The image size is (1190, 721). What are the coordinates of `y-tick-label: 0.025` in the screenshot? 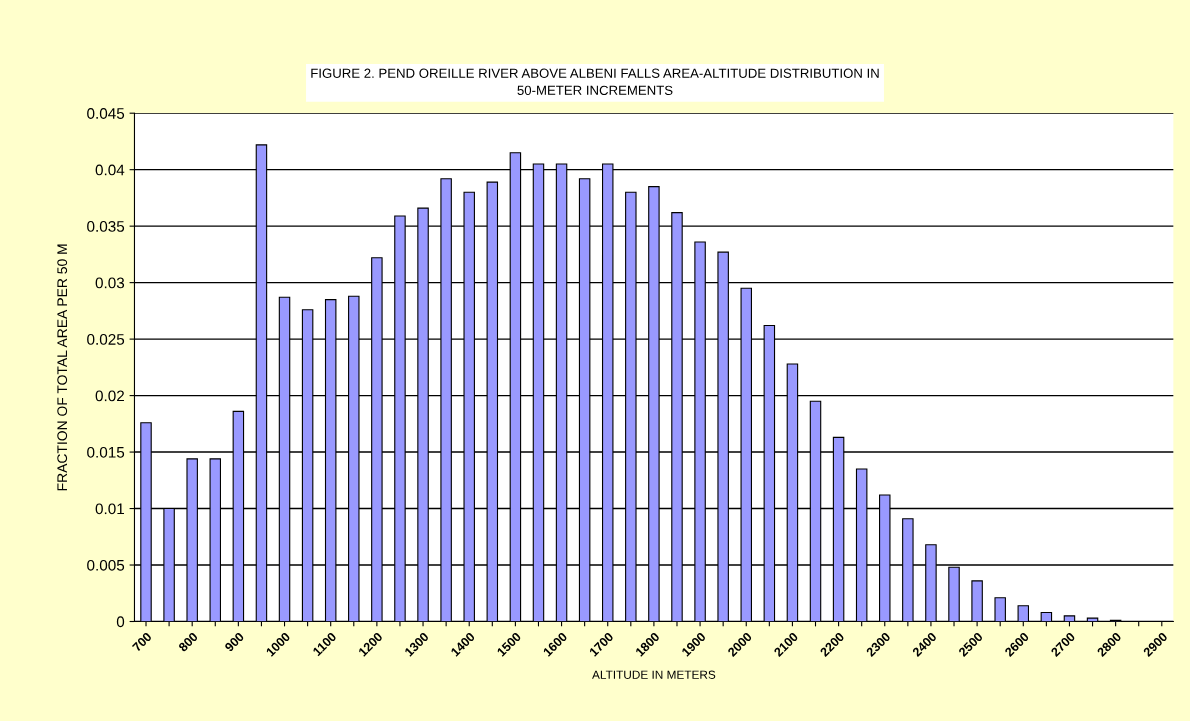 It's located at (106, 339).